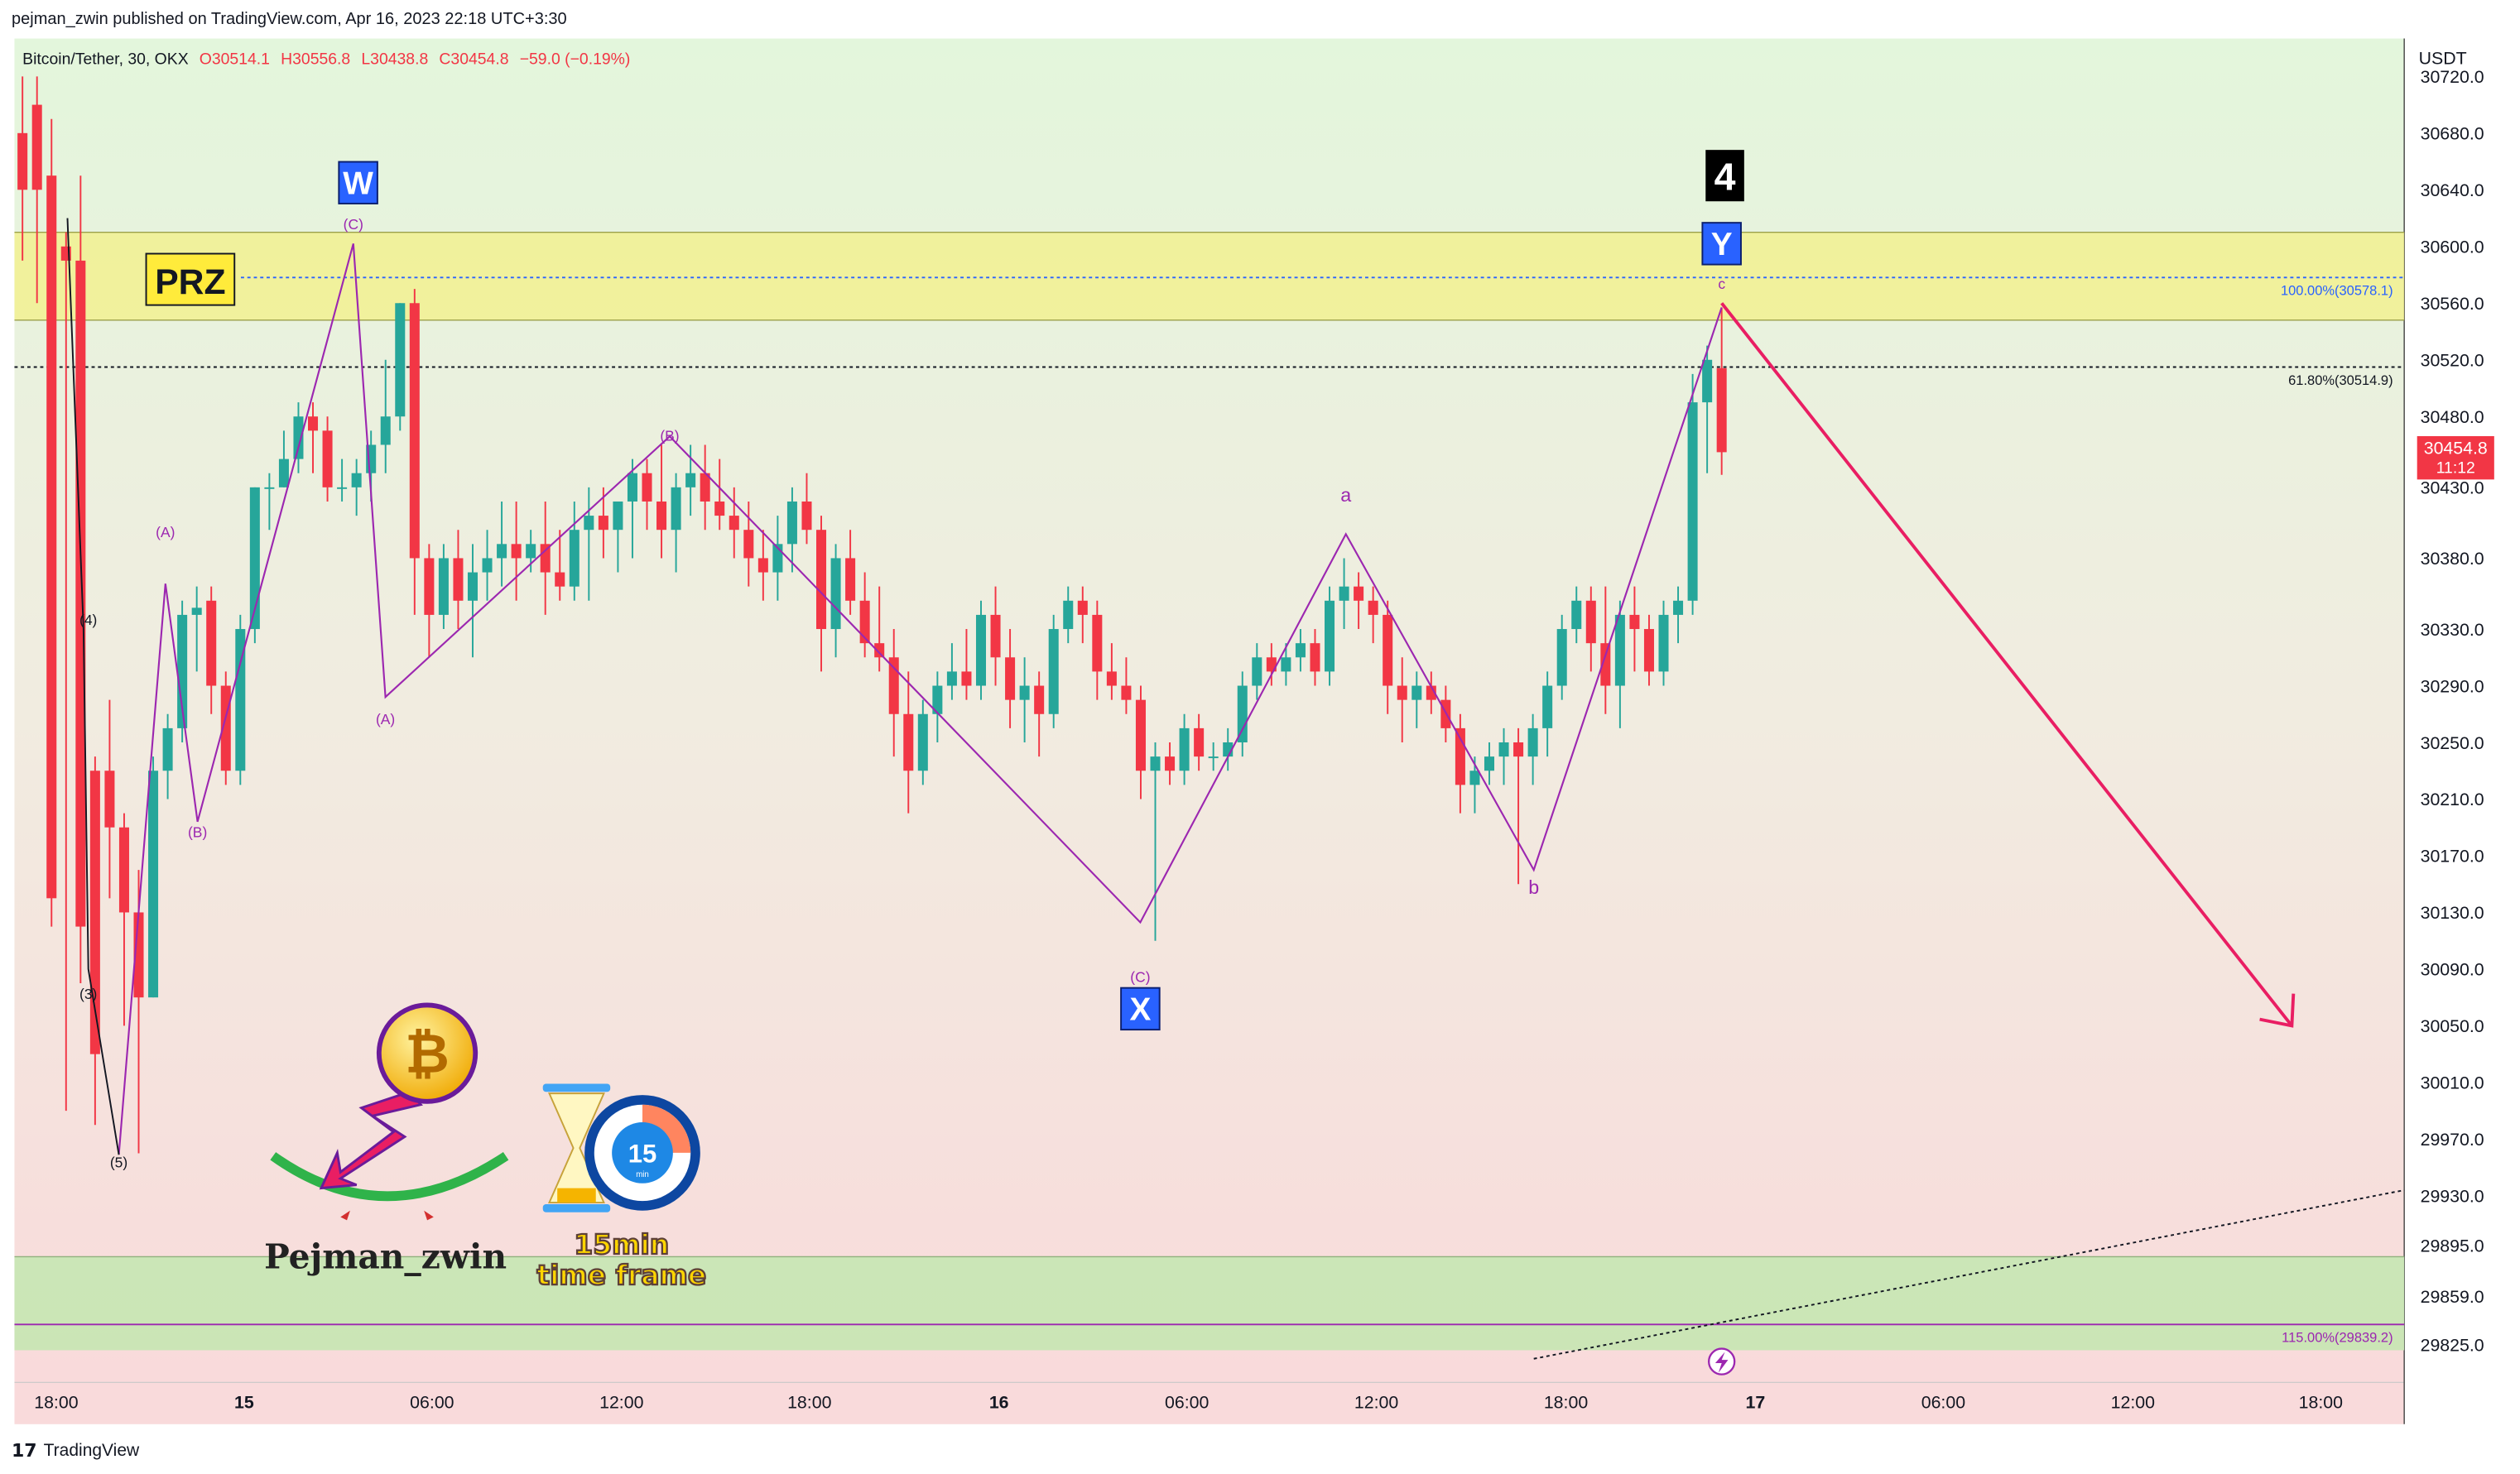 This screenshot has height=1474, width=2520. What do you see at coordinates (642, 1174) in the screenshot?
I see `clock-unit: min` at bounding box center [642, 1174].